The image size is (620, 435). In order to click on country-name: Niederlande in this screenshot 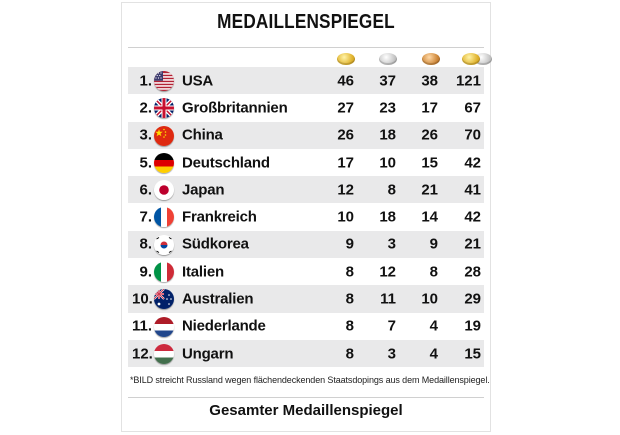, I will do `click(224, 326)`.